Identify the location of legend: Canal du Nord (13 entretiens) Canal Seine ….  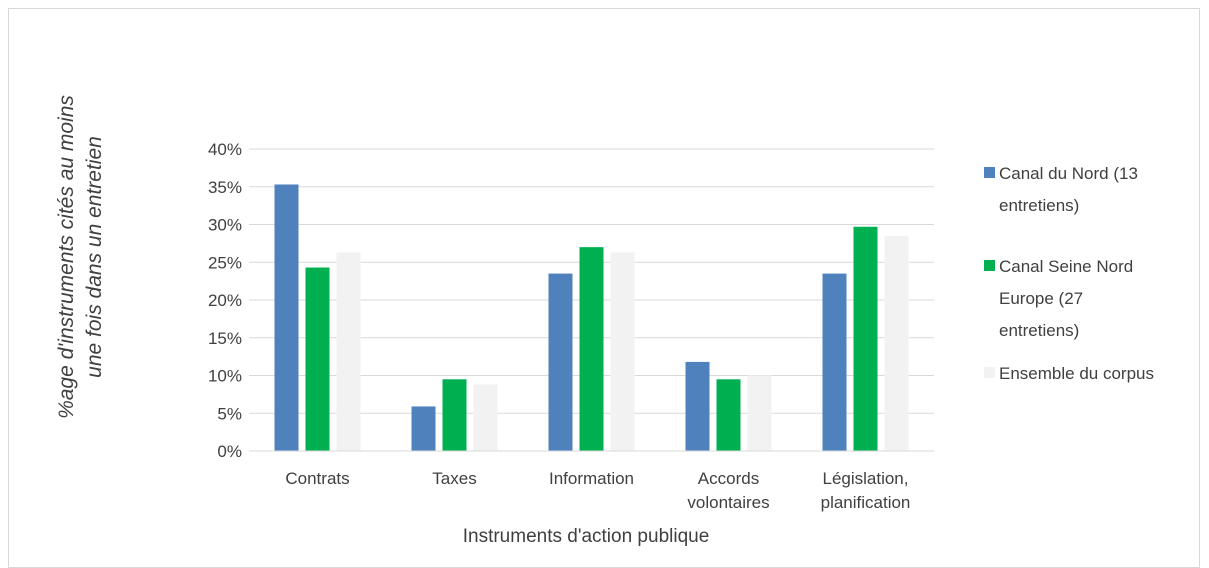
(1069, 273).